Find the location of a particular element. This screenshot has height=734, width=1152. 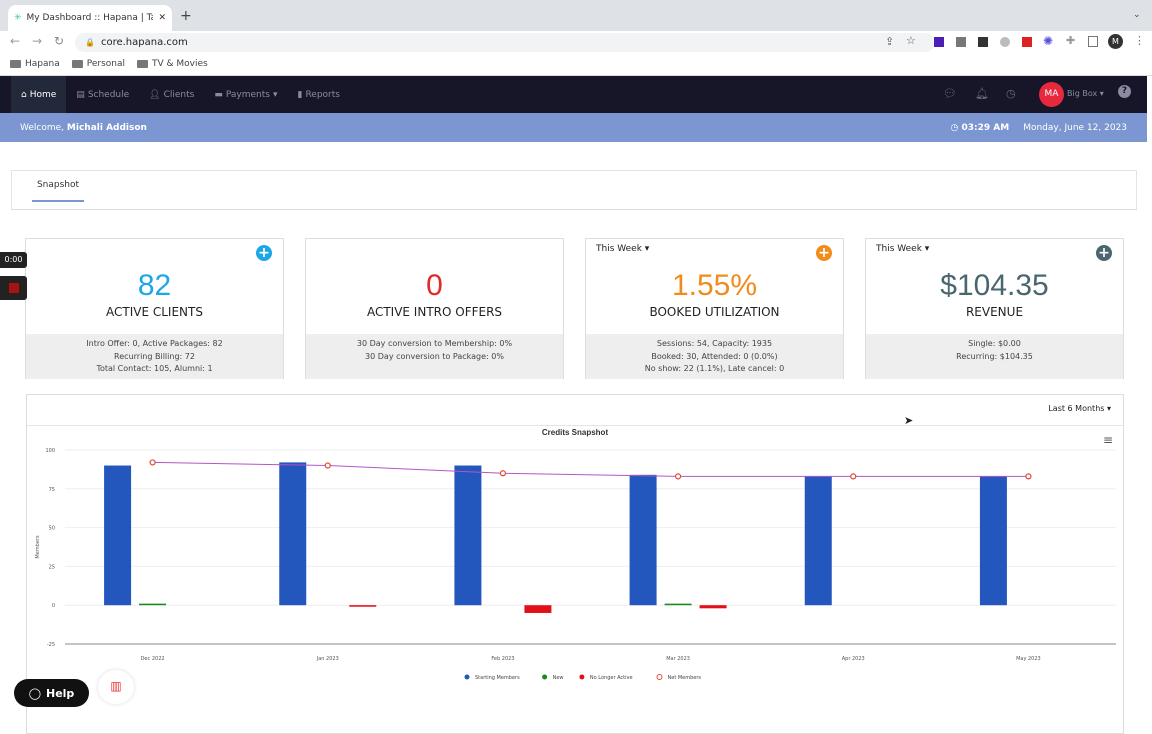

bar-no-longer-active is located at coordinates (363, 606).